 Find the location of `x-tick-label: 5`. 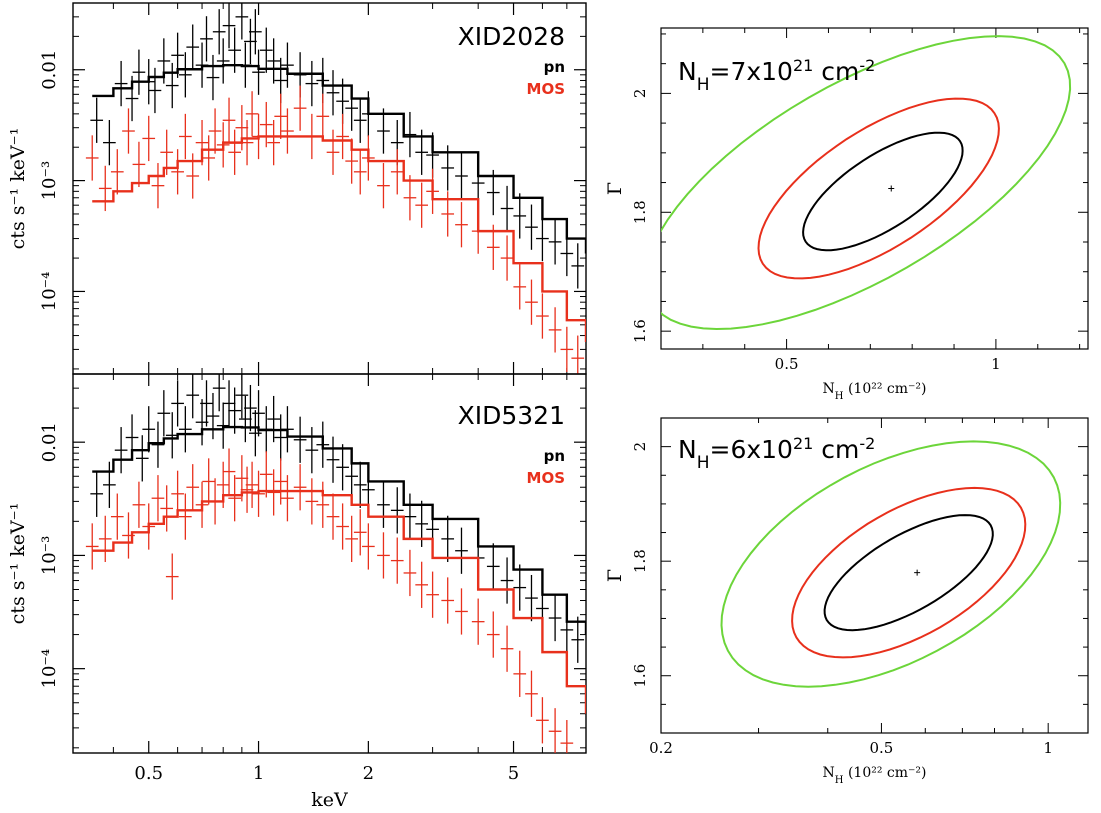

x-tick-label: 5 is located at coordinates (513, 773).